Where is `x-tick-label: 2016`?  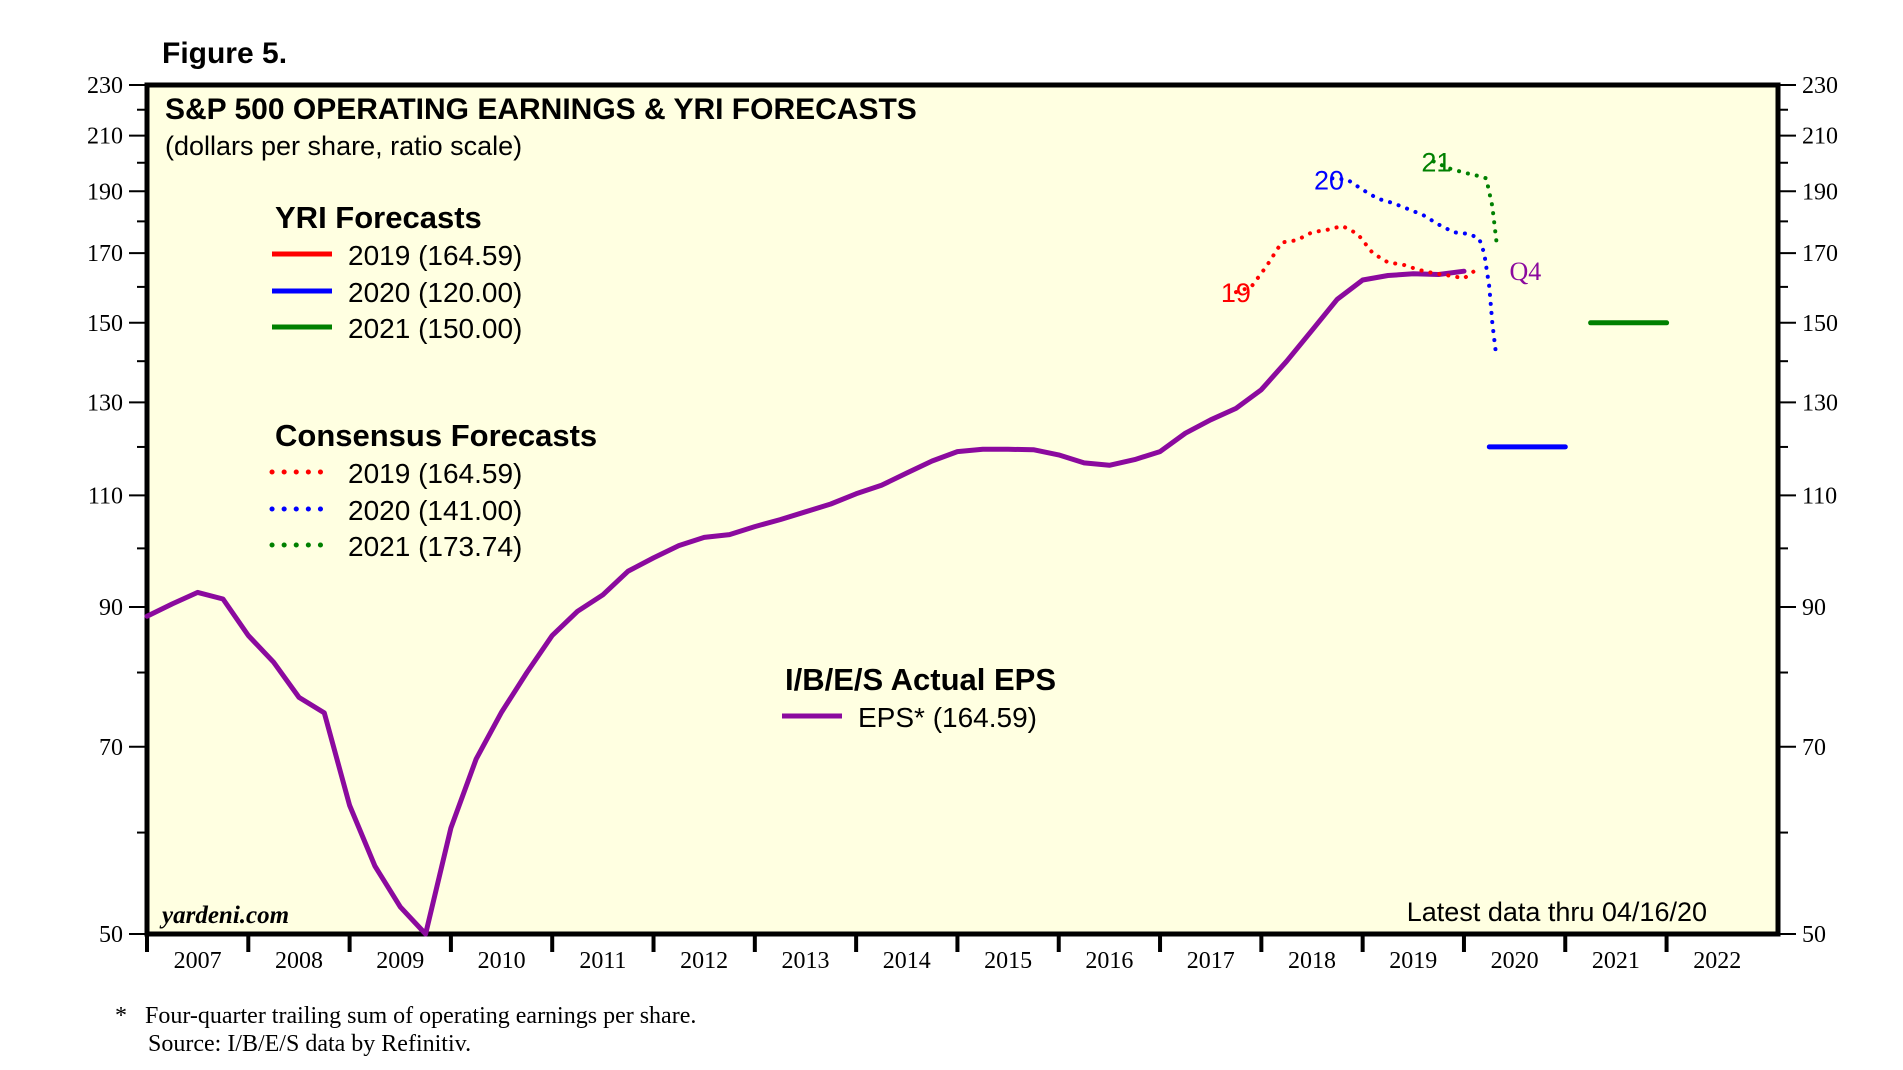 x-tick-label: 2016 is located at coordinates (1109, 961).